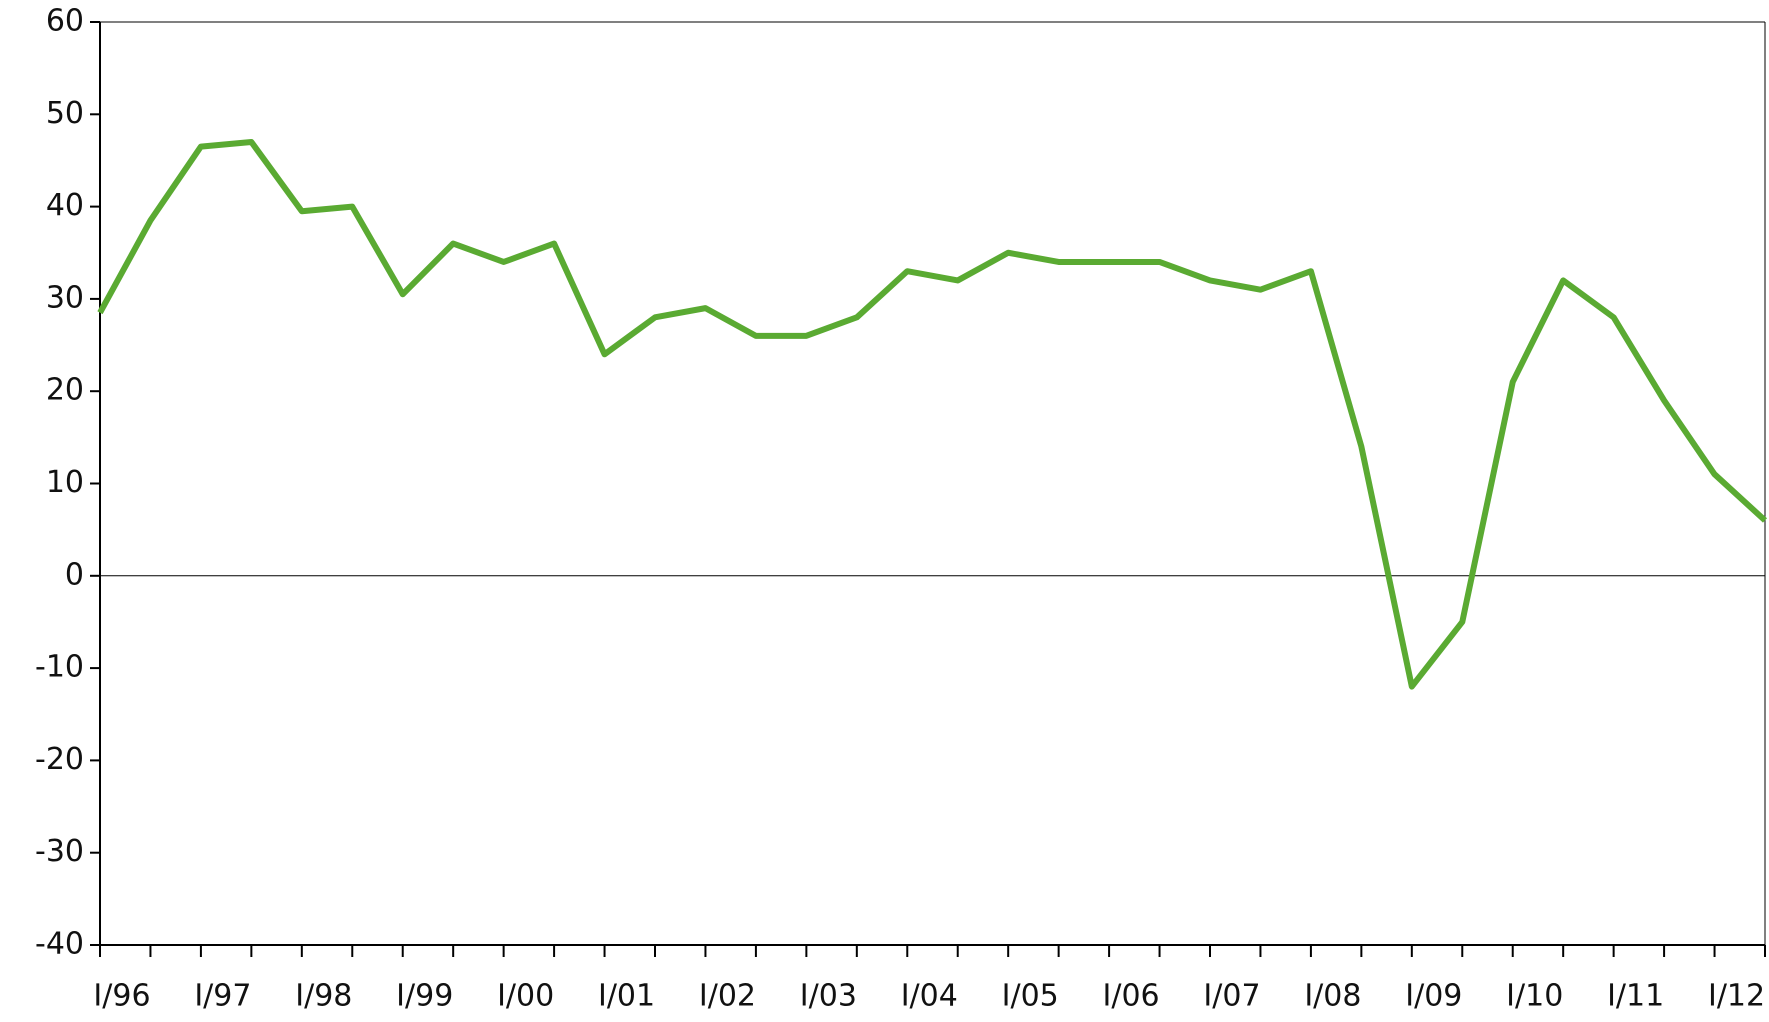 This screenshot has height=1022, width=1769. Describe the element at coordinates (59, 944) in the screenshot. I see `y-tick-label: -40` at that location.